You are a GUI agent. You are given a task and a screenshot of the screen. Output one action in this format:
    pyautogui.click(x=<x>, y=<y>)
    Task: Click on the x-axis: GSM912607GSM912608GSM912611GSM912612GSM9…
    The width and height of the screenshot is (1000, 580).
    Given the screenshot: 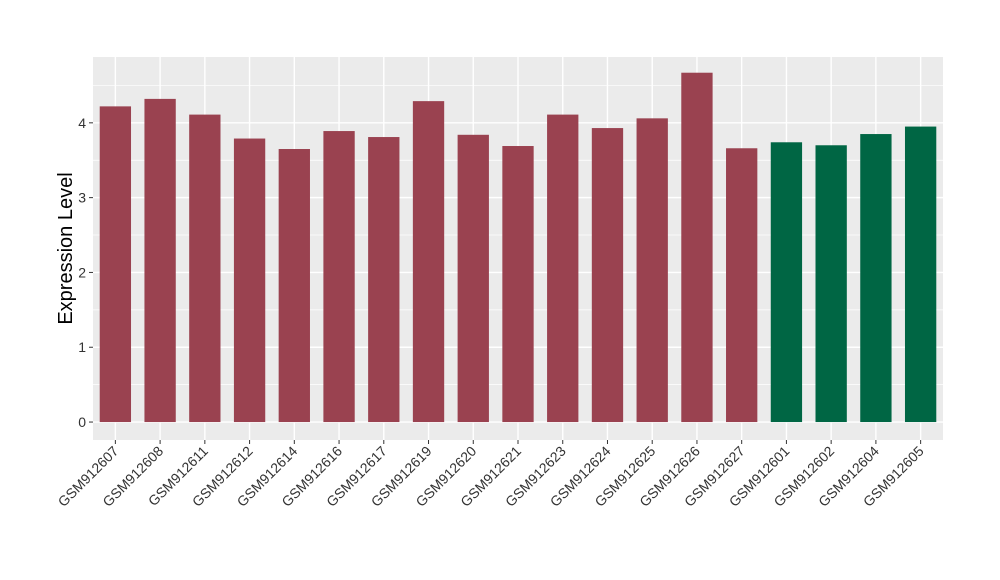 What is the action you would take?
    pyautogui.click(x=491, y=475)
    